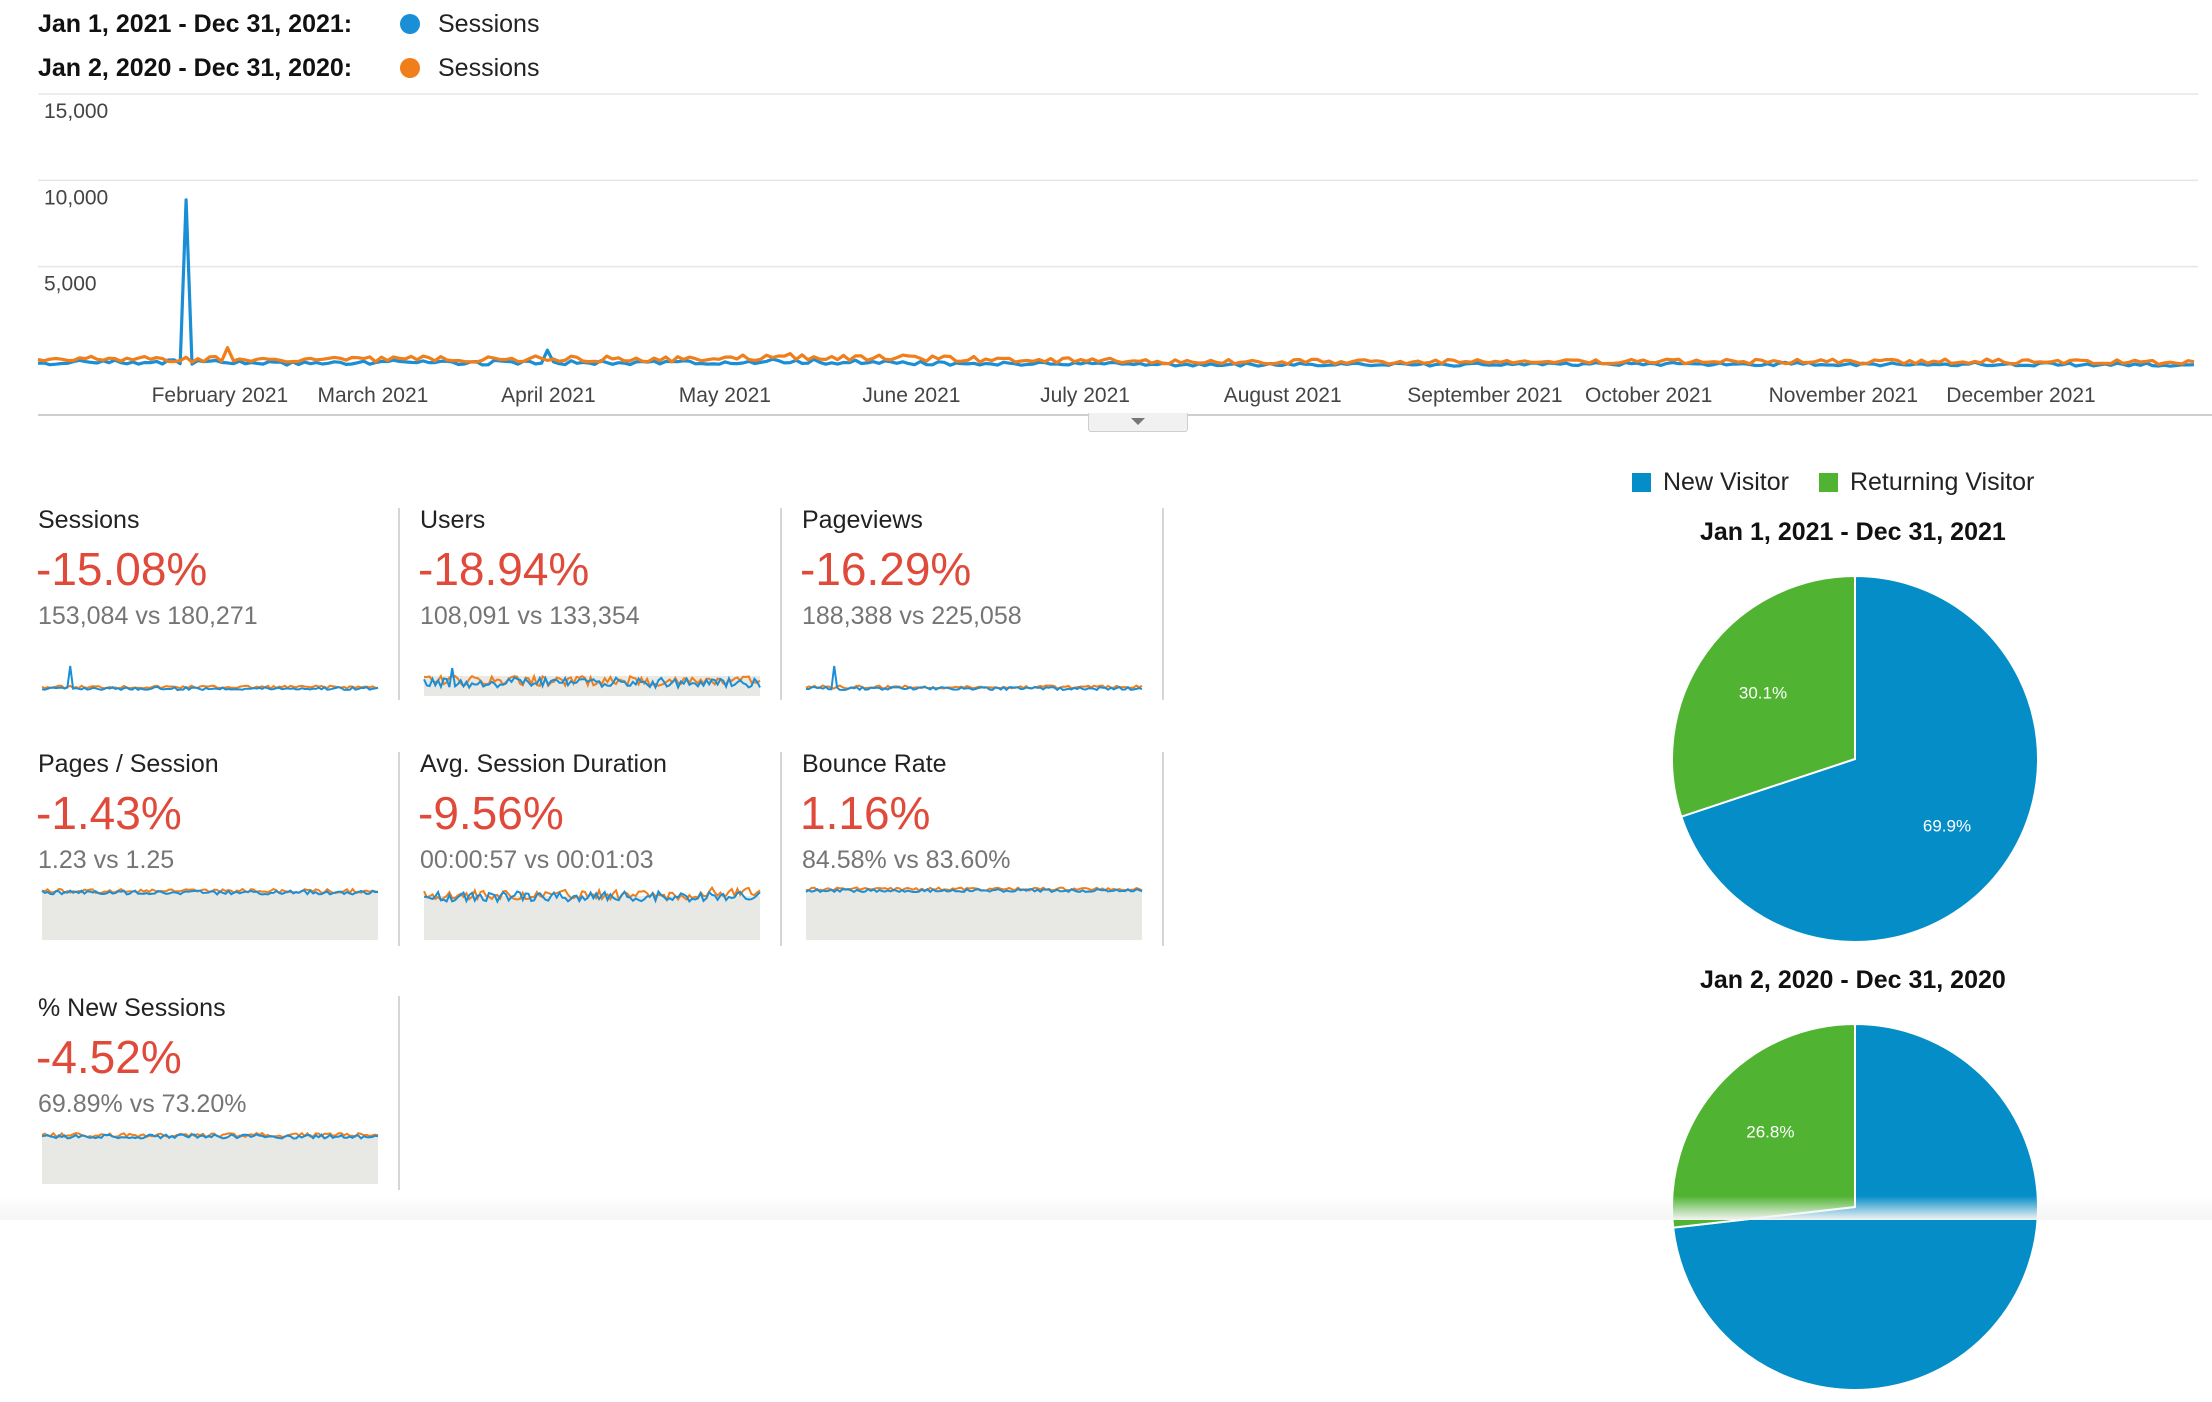 This screenshot has height=1402, width=2212. What do you see at coordinates (912, 616) in the screenshot?
I see `metric-compare: 188,388 vs 225,058` at bounding box center [912, 616].